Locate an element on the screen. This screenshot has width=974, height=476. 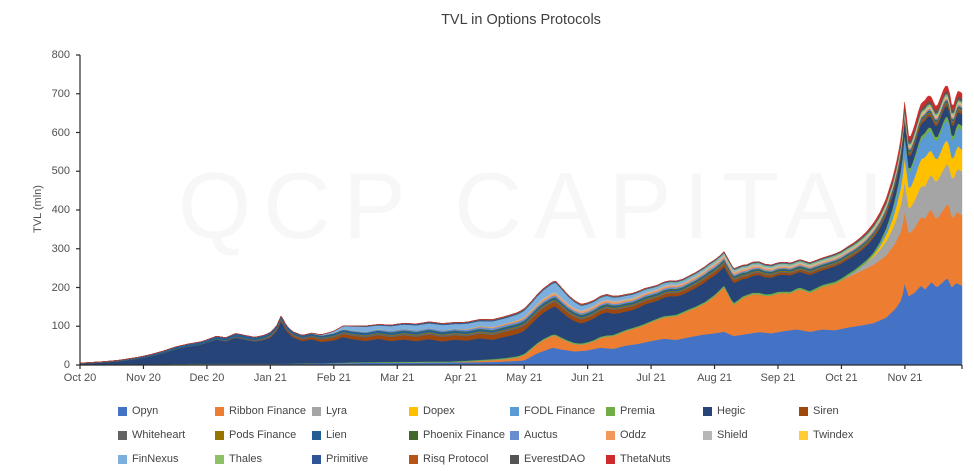
legend-item-dopex: Dopex is located at coordinates (432, 411).